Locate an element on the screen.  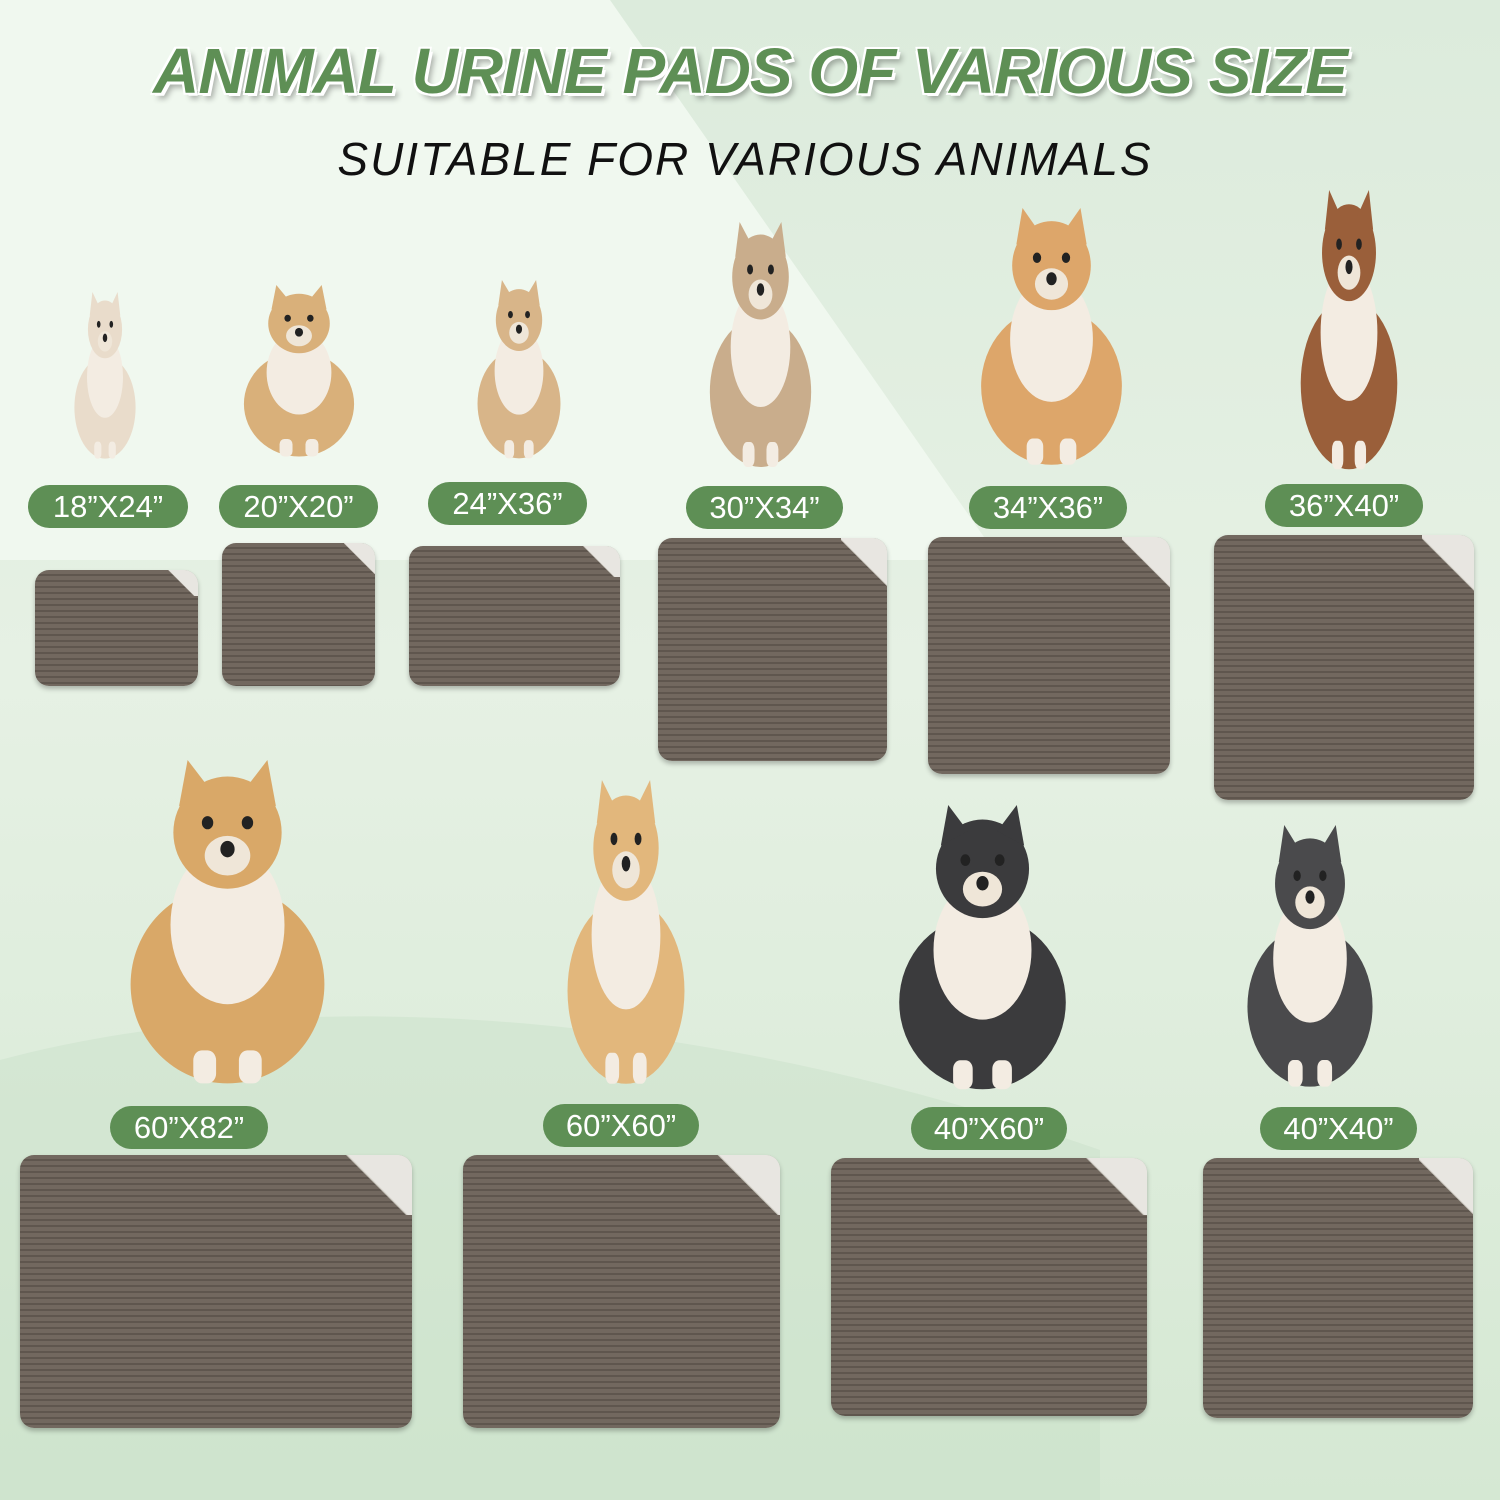
dog-icon is located at coordinates (519, 371).